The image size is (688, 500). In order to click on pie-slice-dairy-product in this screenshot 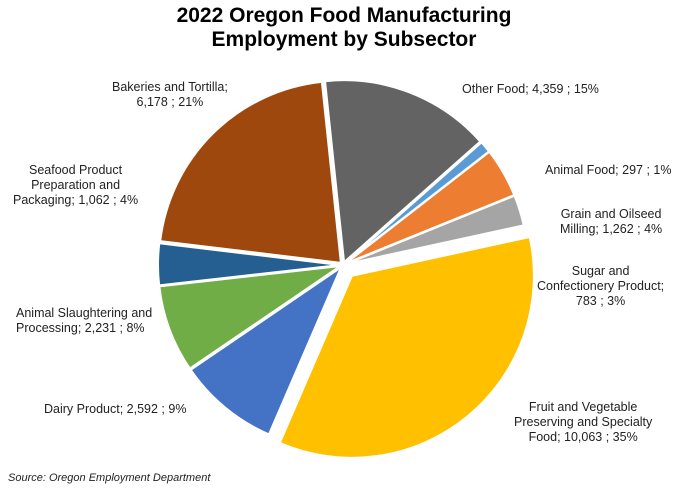, I will do `click(266, 350)`.